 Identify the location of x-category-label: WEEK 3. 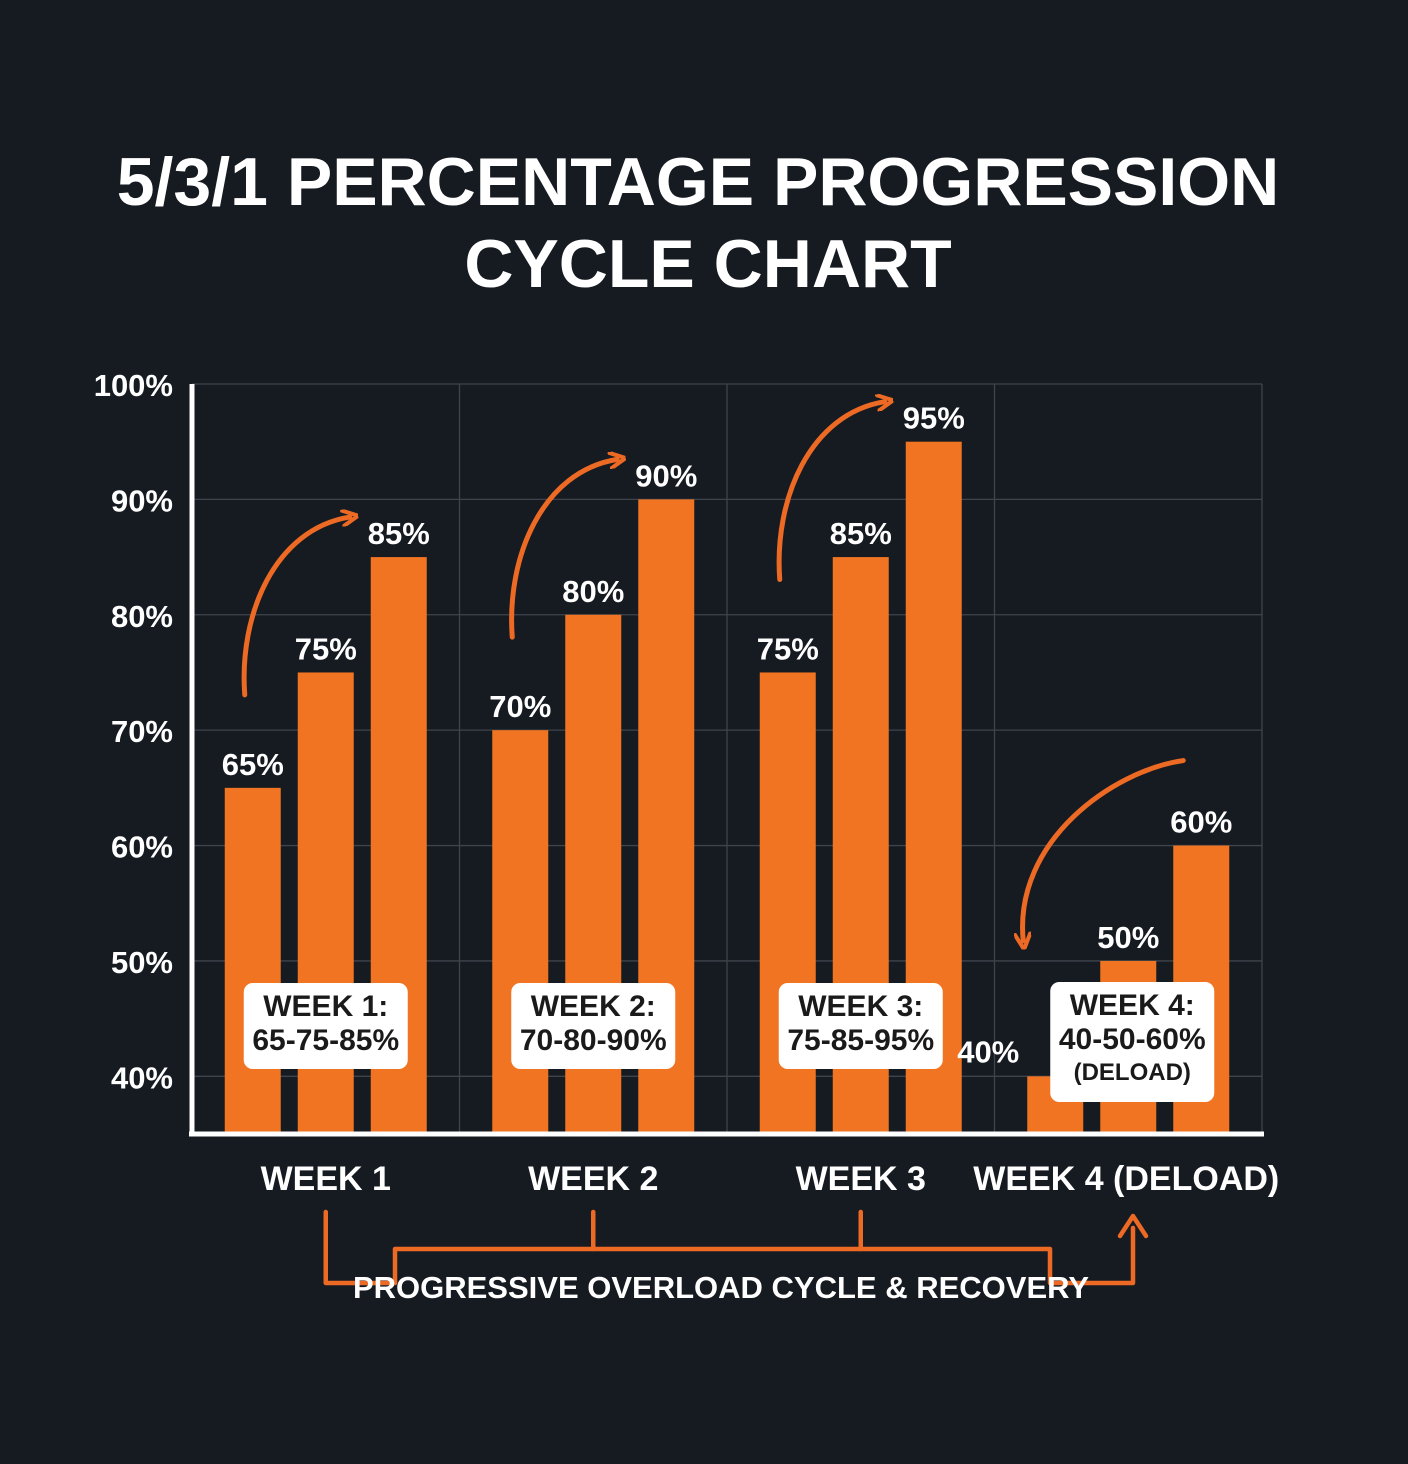
(861, 1179).